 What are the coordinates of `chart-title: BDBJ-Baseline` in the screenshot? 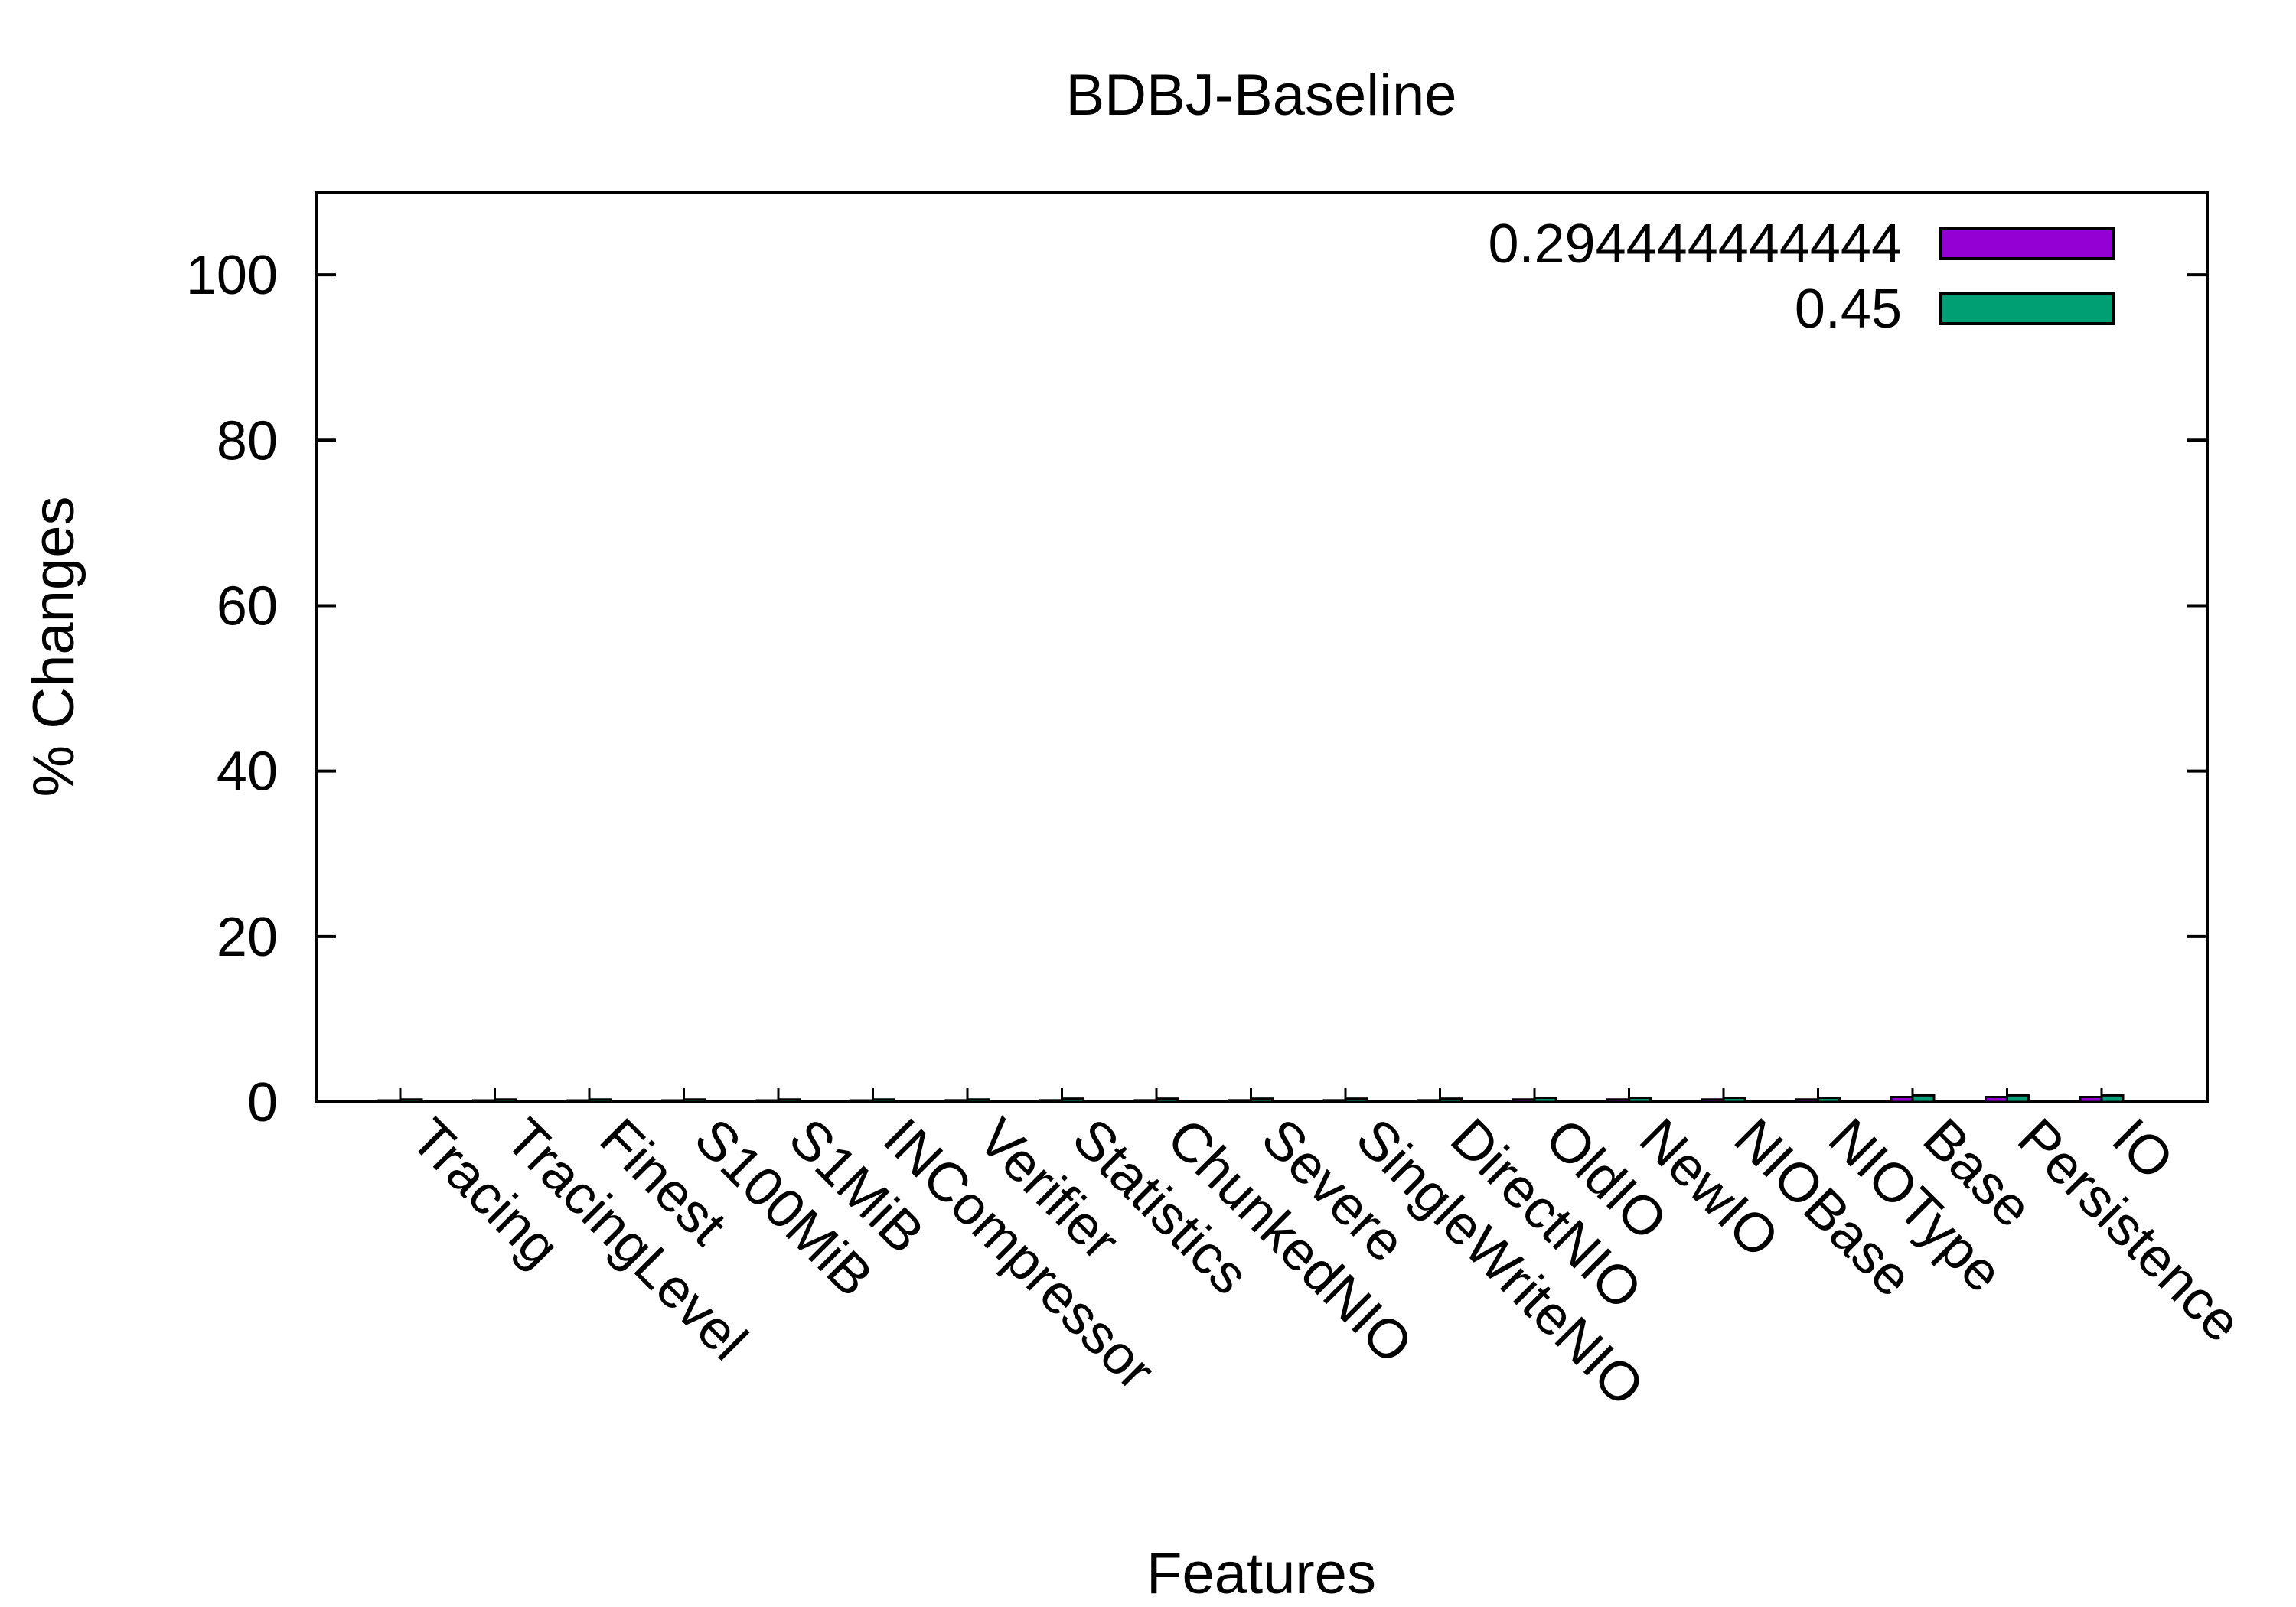 It's located at (1260, 95).